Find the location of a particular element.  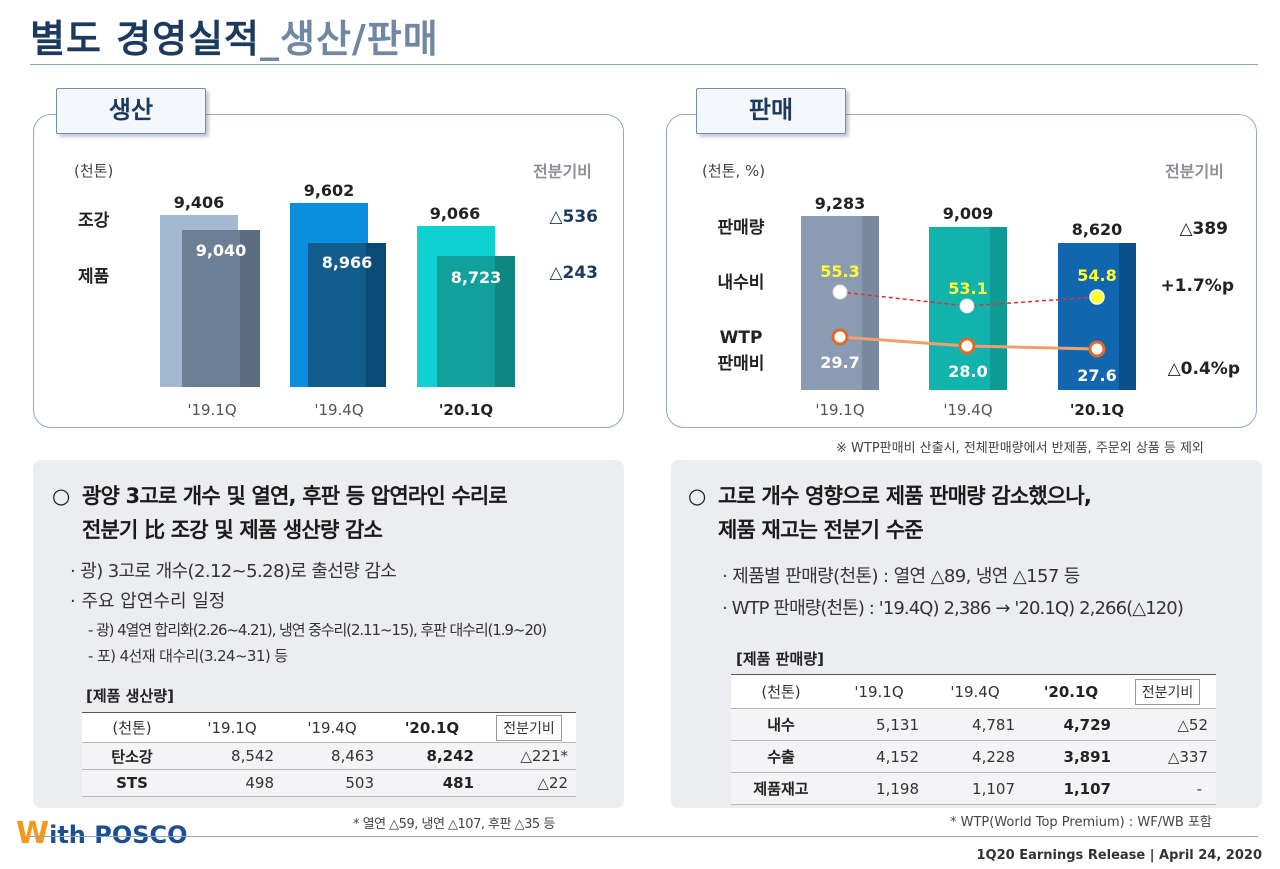

sales-volume-value-q2: 9,009 is located at coordinates (968, 213).